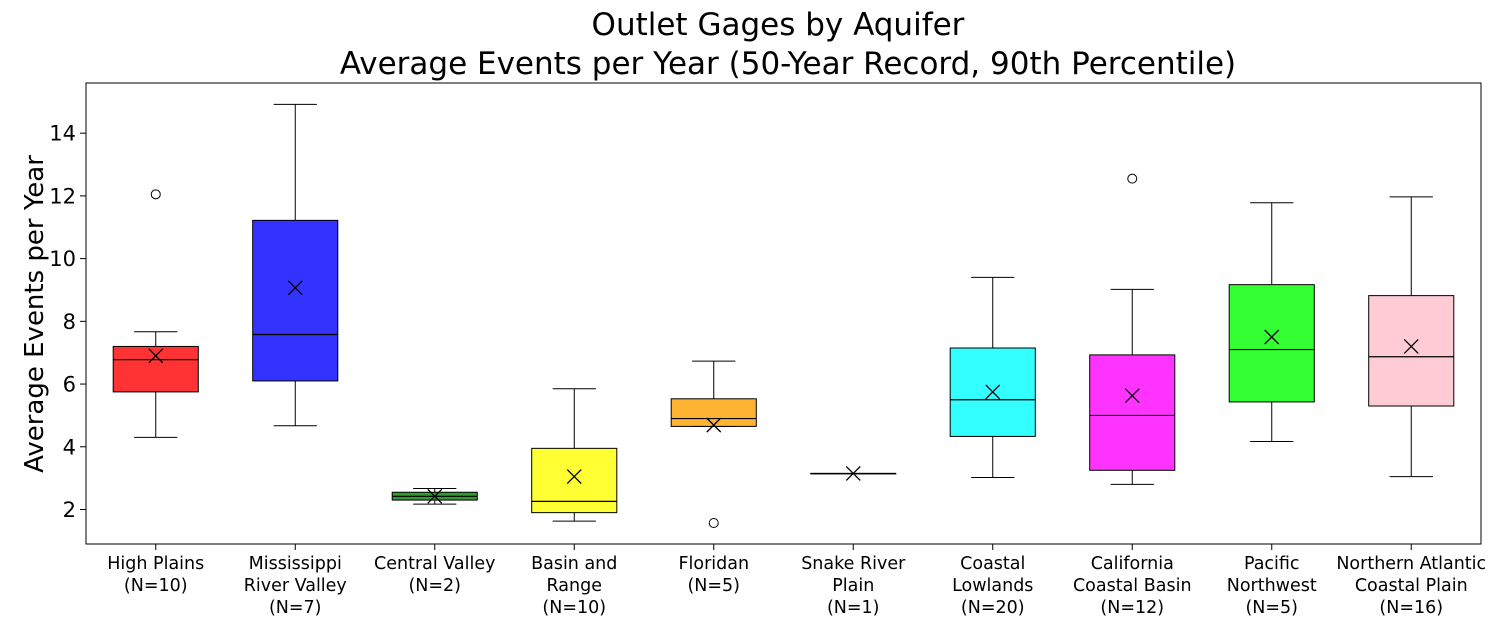 This screenshot has height=627, width=1506. Describe the element at coordinates (69, 510) in the screenshot. I see `y-tick-label: 2` at that location.